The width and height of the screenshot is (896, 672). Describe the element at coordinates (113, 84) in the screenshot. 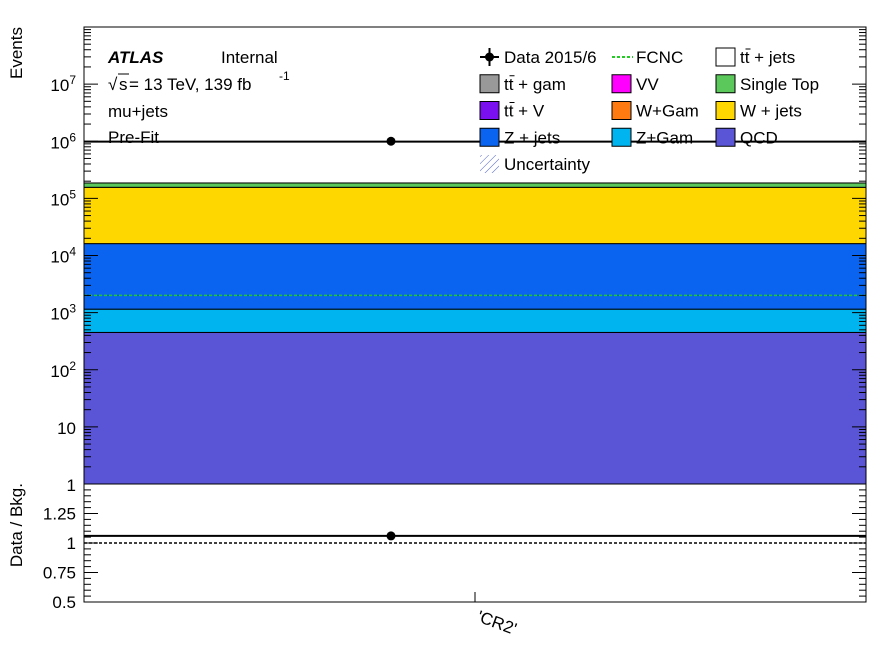

I see `sqrt-symbol: √` at that location.